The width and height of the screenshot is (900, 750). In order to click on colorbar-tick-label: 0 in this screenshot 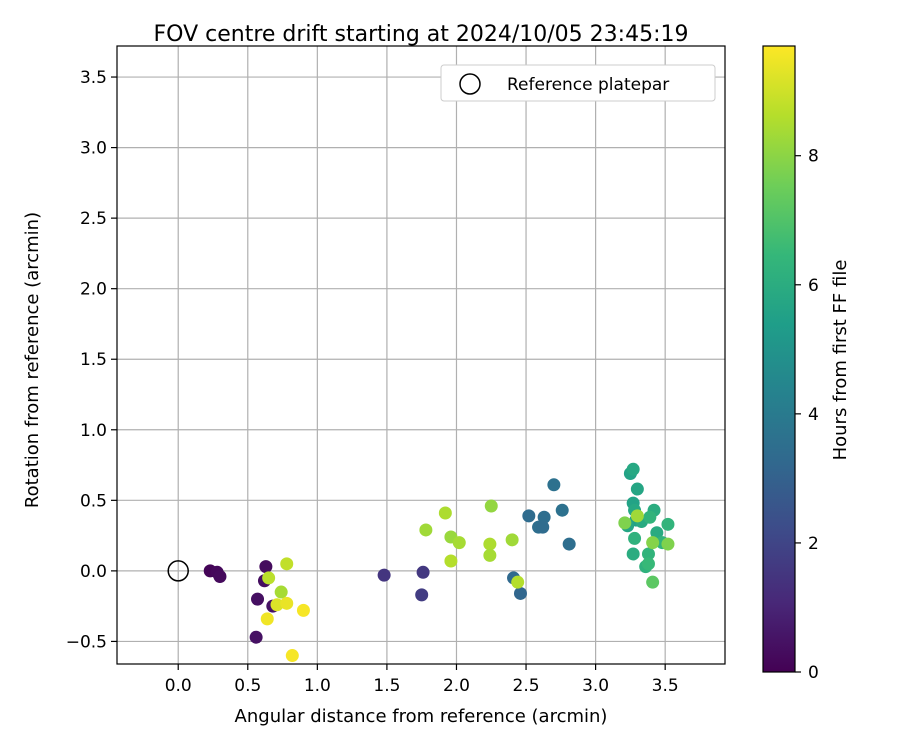, I will do `click(813, 673)`.